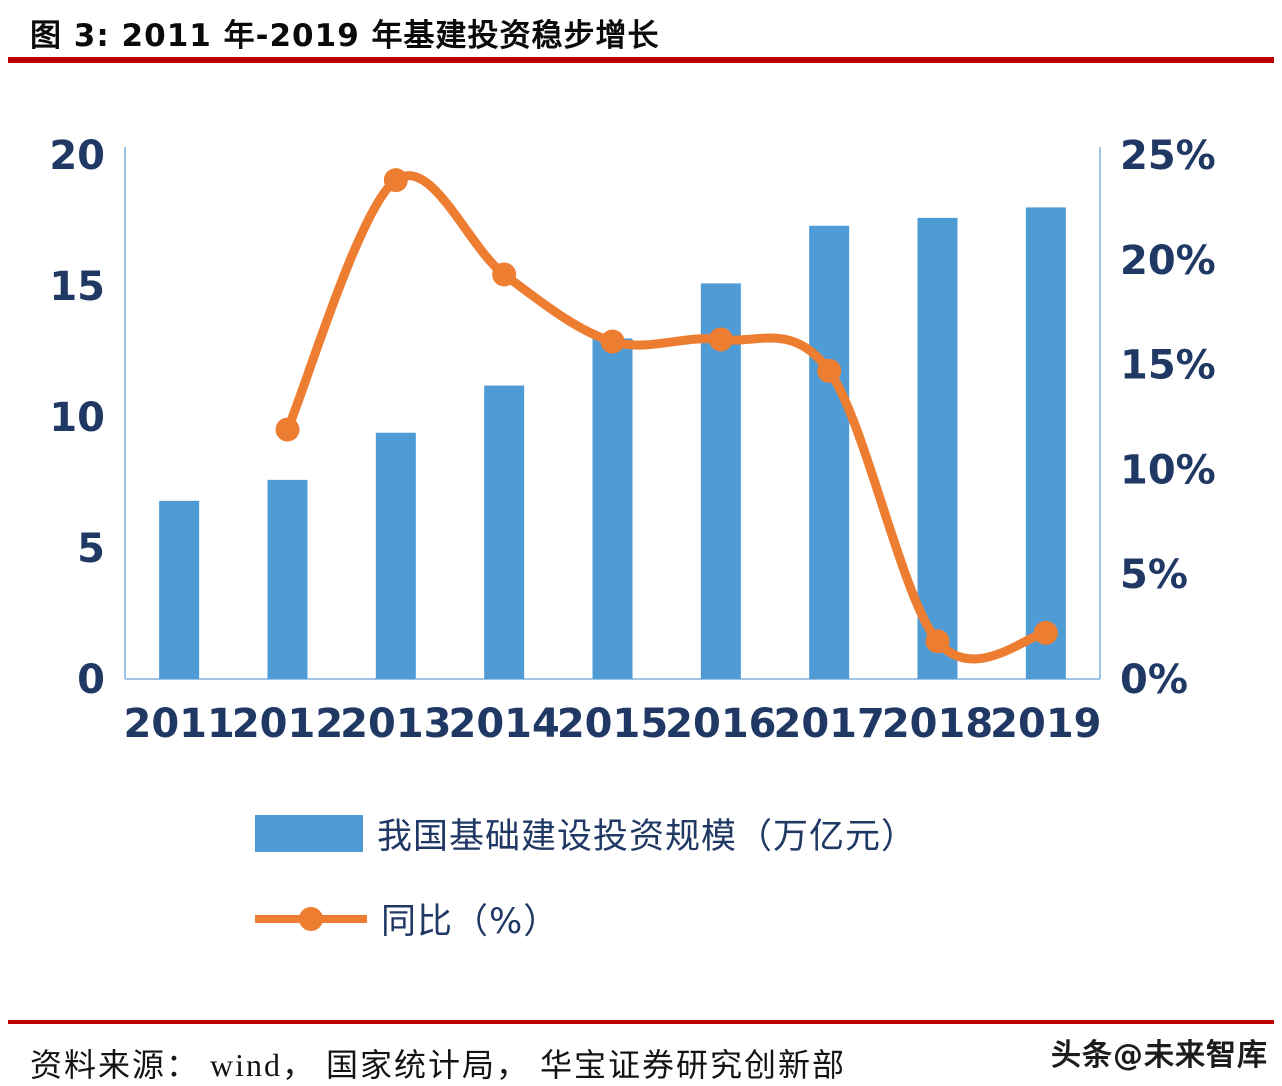 The width and height of the screenshot is (1282, 1086). Describe the element at coordinates (504, 532) in the screenshot. I see `bar-2014` at that location.